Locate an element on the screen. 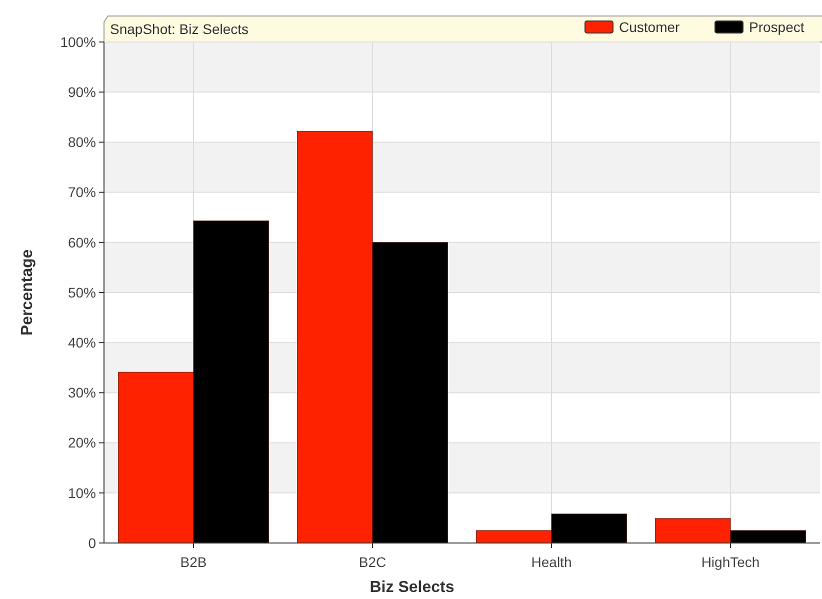 This screenshot has height=599, width=822. y-tick-label: 80% is located at coordinates (82, 142).